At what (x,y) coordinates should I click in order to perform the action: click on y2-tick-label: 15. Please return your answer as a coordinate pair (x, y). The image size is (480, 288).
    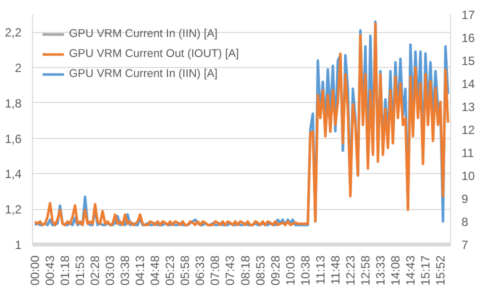
    Looking at the image, I should click on (469, 61).